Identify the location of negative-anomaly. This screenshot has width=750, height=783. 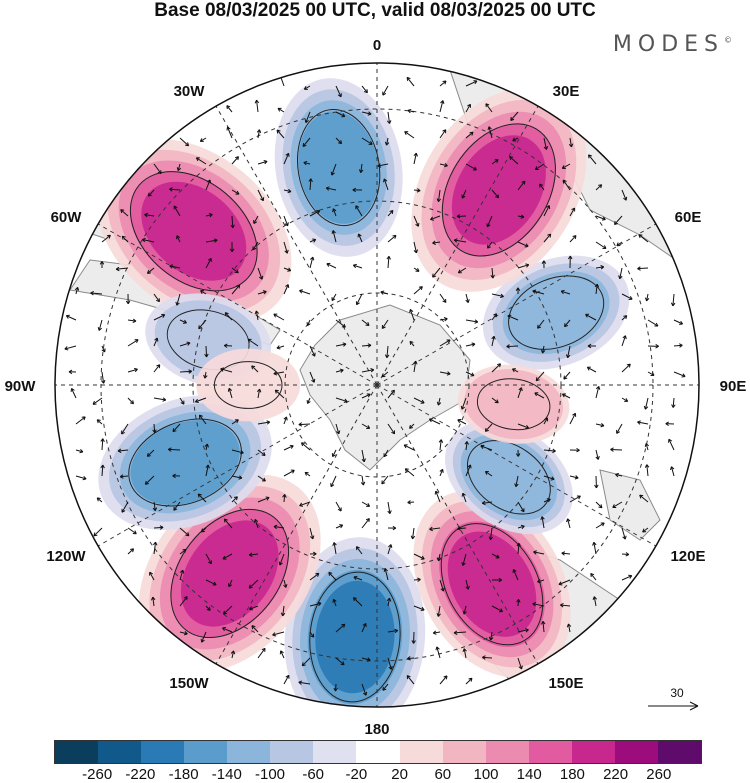
(338, 167).